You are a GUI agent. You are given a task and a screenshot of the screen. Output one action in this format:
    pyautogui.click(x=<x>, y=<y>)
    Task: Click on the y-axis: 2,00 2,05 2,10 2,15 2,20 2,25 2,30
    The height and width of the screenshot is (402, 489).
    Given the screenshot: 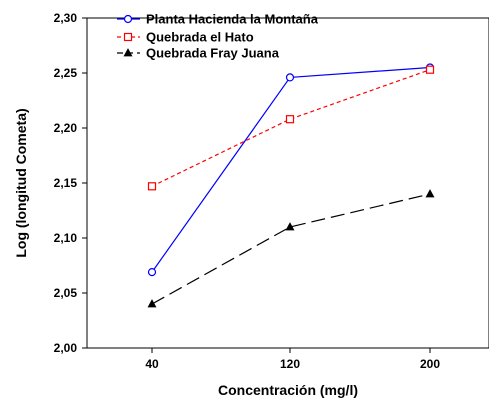 What is the action you would take?
    pyautogui.click(x=70, y=183)
    